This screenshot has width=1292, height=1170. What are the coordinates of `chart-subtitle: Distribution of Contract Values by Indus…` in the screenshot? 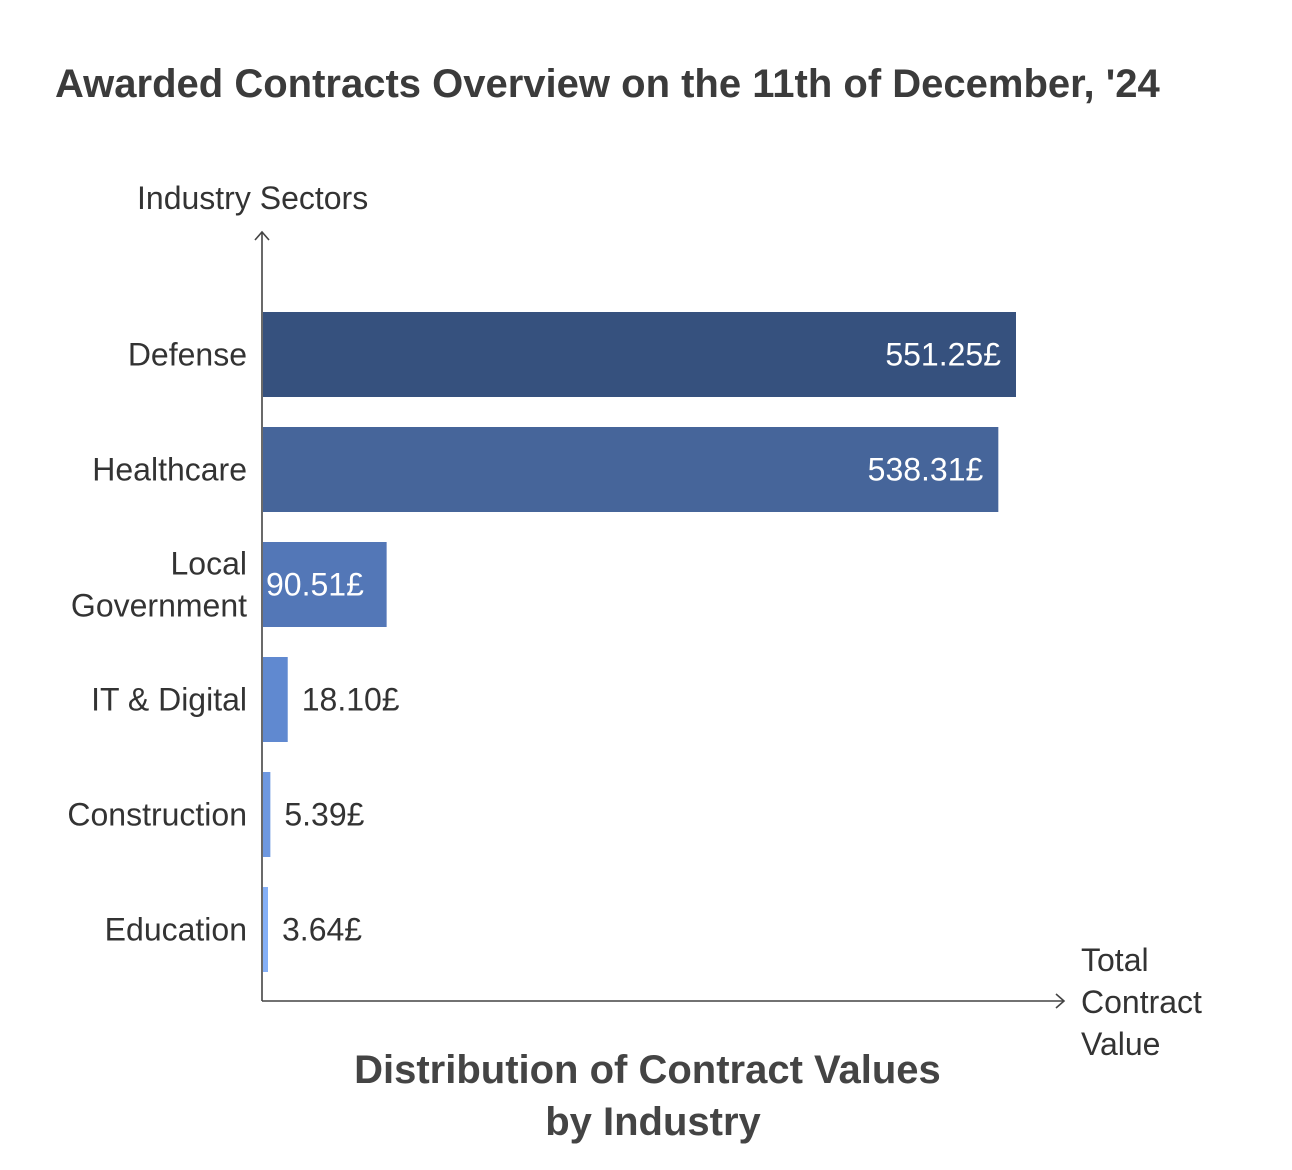 It's located at (653, 1096).